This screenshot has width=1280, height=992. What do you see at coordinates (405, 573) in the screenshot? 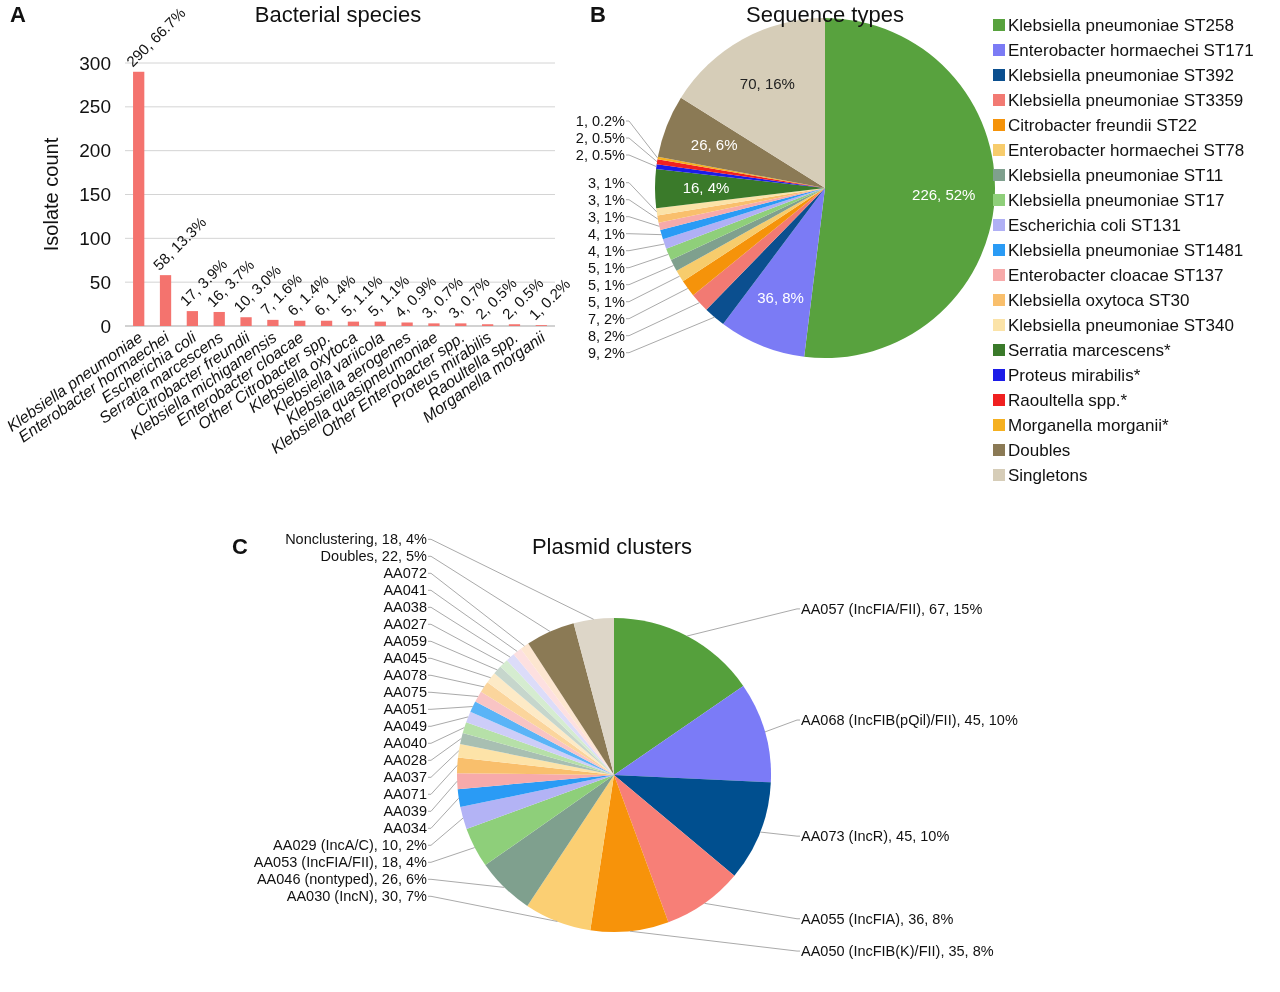
I see `slice-label: AA072` at bounding box center [405, 573].